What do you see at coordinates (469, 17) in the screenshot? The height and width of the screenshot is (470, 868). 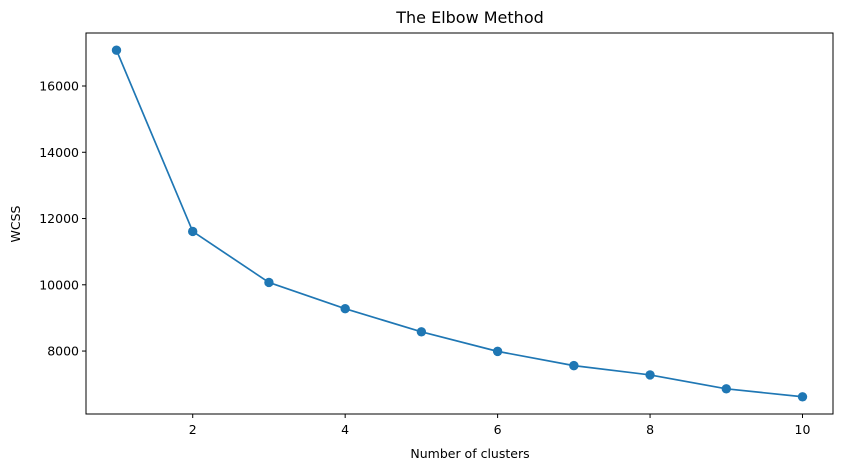 I see `chart-title: The Elbow Method` at bounding box center [469, 17].